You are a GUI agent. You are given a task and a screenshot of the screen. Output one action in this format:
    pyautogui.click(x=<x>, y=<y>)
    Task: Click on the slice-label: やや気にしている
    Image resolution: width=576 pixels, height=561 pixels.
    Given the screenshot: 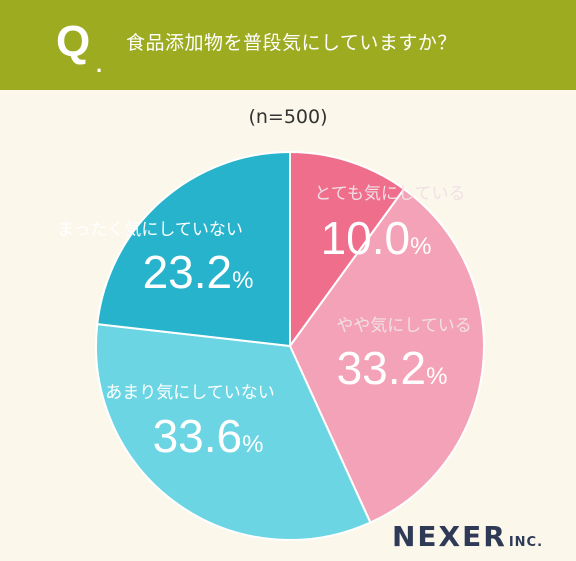 What is the action you would take?
    pyautogui.click(x=404, y=326)
    